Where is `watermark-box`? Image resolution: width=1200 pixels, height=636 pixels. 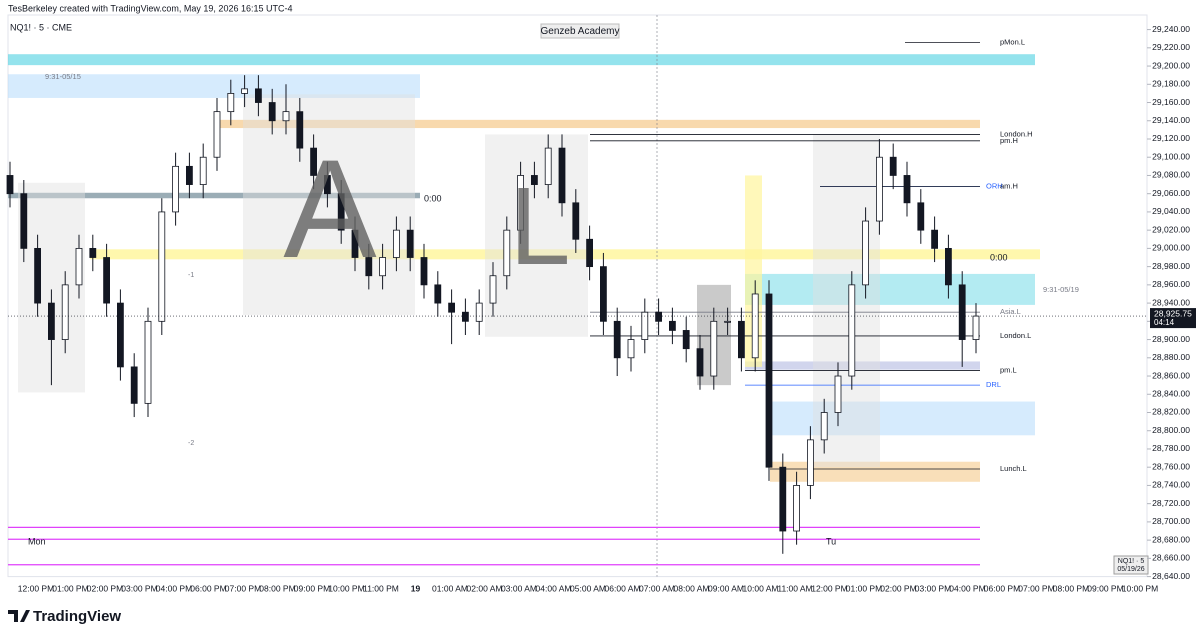
watermark-box is located at coordinates (580, 31).